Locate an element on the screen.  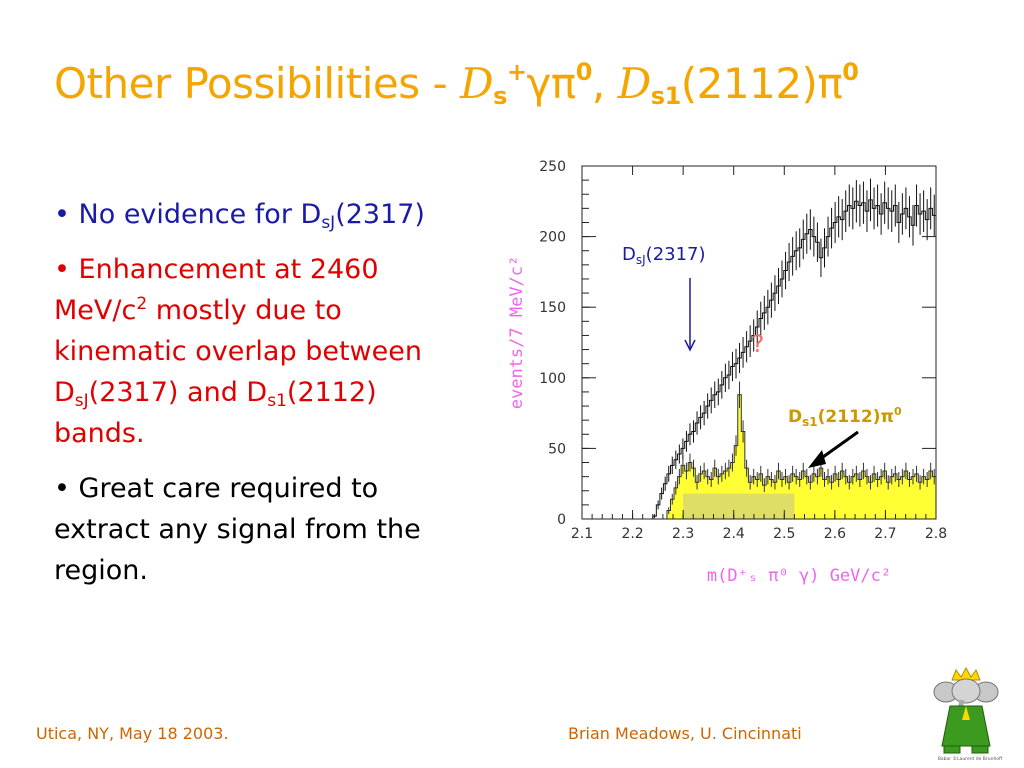
y-axis-title: events/7 MeV/c² is located at coordinates (517, 333).